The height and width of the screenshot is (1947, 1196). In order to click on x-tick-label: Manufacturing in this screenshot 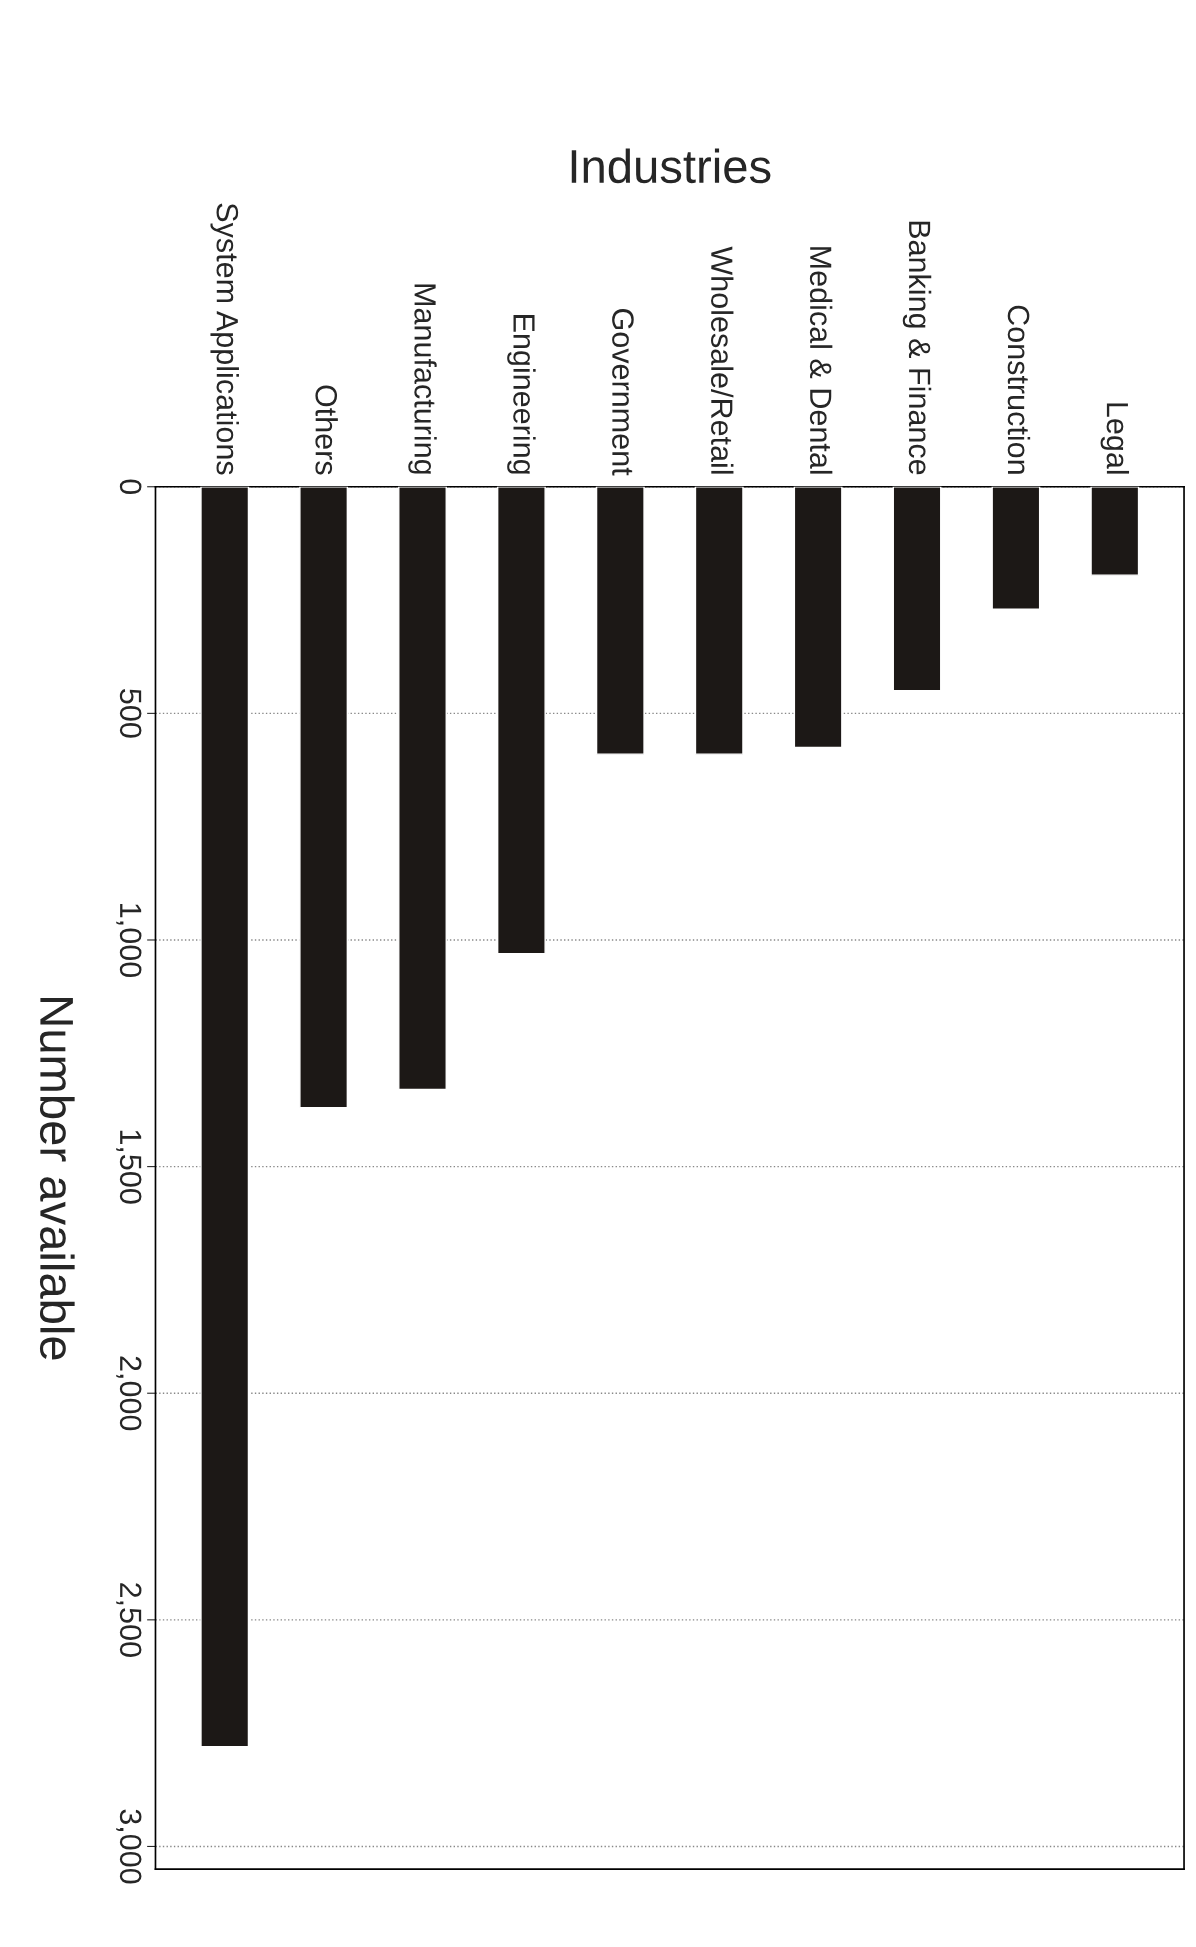, I will do `click(422, 379)`.